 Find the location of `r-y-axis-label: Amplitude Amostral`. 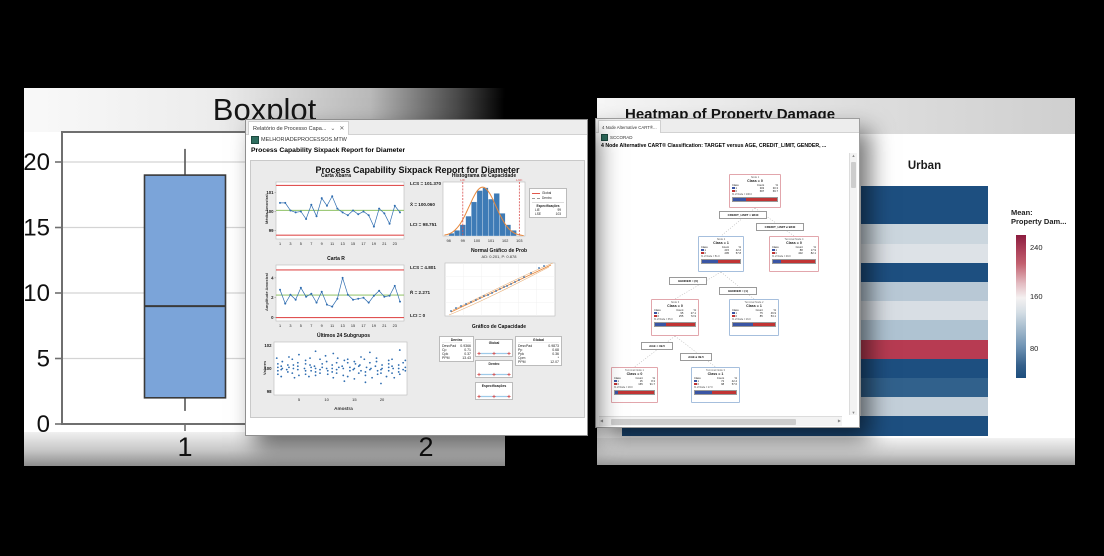

r-y-axis-label: Amplitude Amostral is located at coordinates (266, 292).